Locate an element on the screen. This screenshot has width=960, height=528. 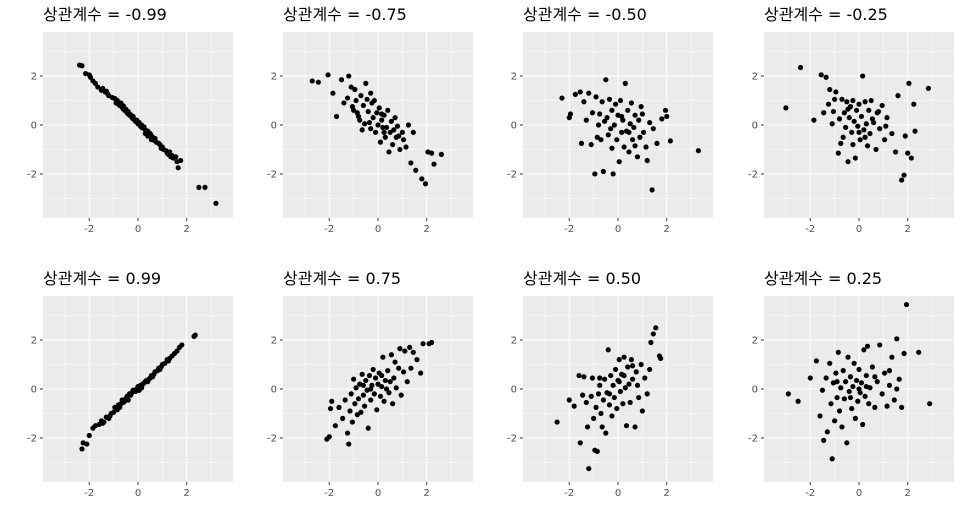
panel-title: 상관계수 = 0.99 is located at coordinates (102, 278).